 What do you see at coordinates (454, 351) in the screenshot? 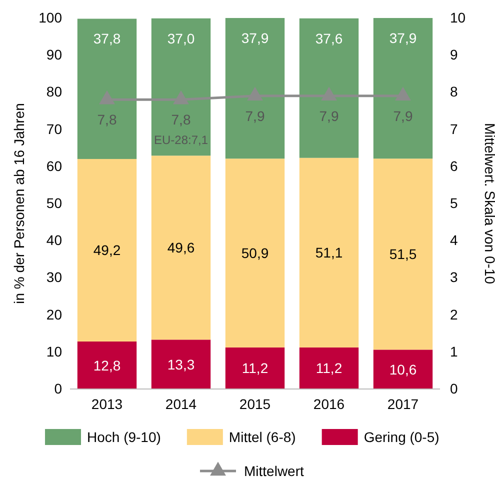
I see `y2-tick-label: 1` at bounding box center [454, 351].